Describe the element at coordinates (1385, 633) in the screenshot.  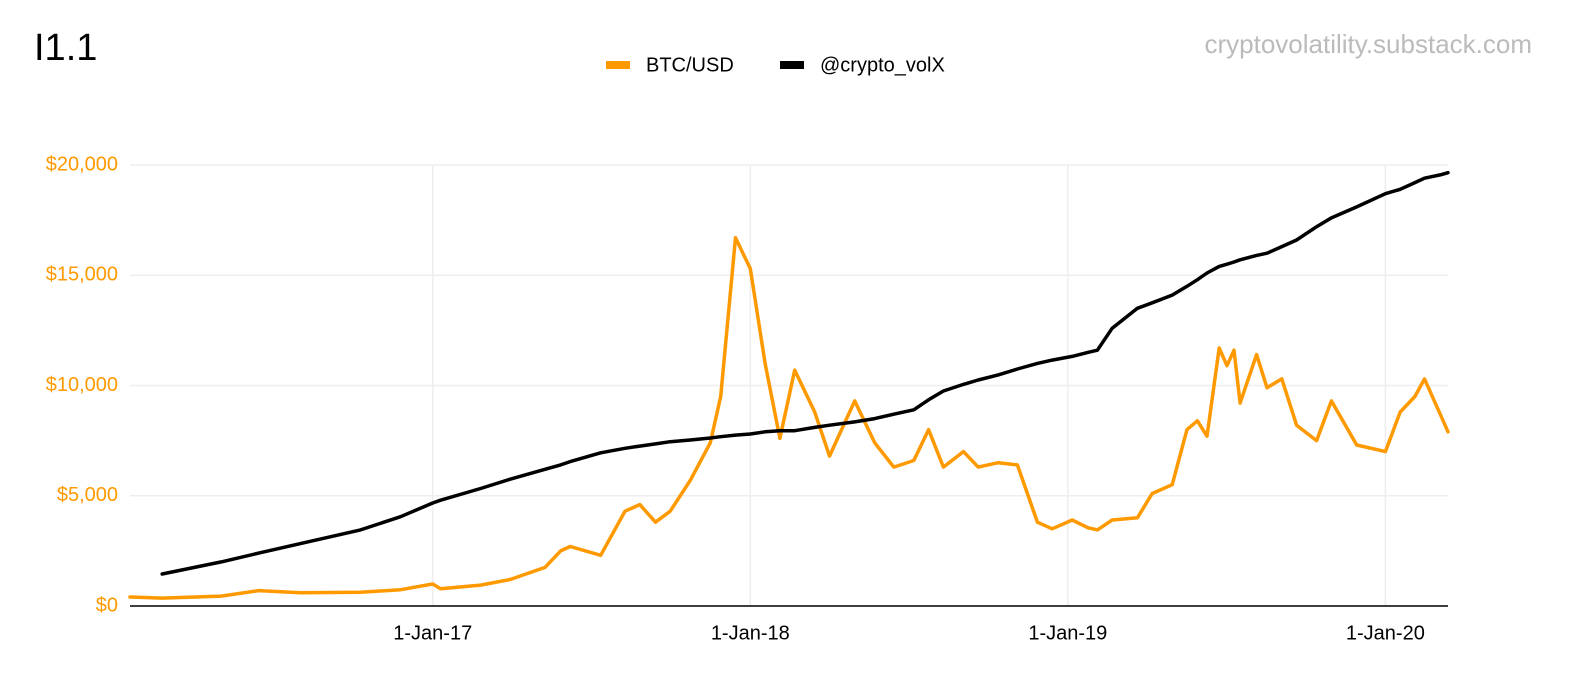
I see `x-tick-label: 1-Jan-20` at that location.